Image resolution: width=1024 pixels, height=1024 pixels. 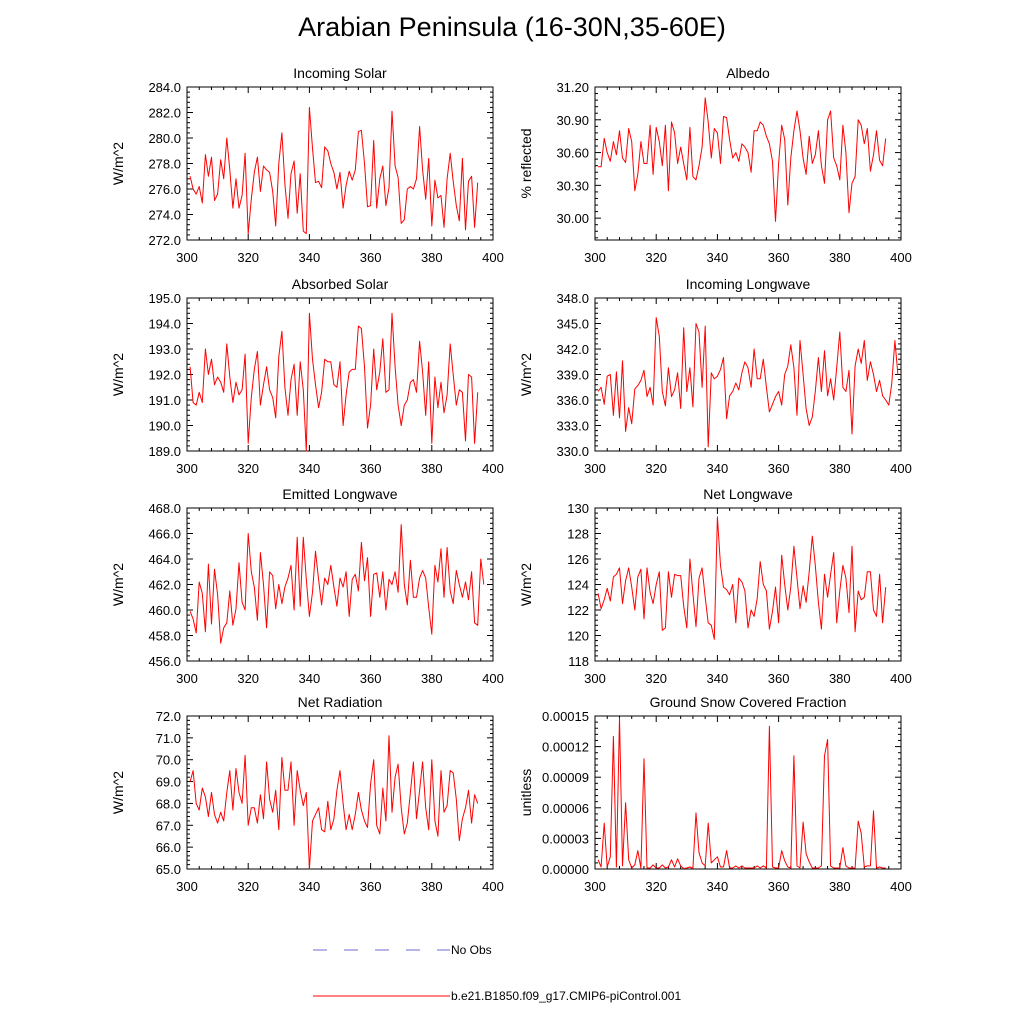 What do you see at coordinates (566, 996) in the screenshot?
I see `legend-model-label: b.e21.B1850.f09_g17.CMIP6-piControl.001` at bounding box center [566, 996].